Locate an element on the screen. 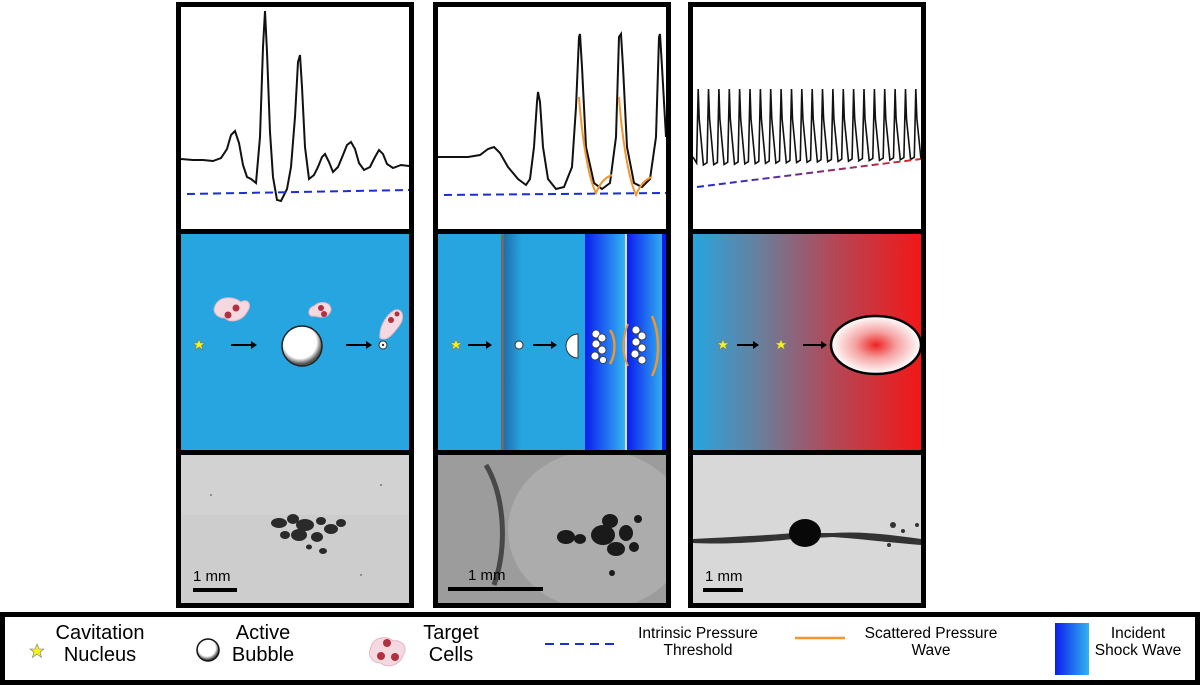 This screenshot has height=685, width=1200. legend-scattered-line2: Wave is located at coordinates (931, 651).